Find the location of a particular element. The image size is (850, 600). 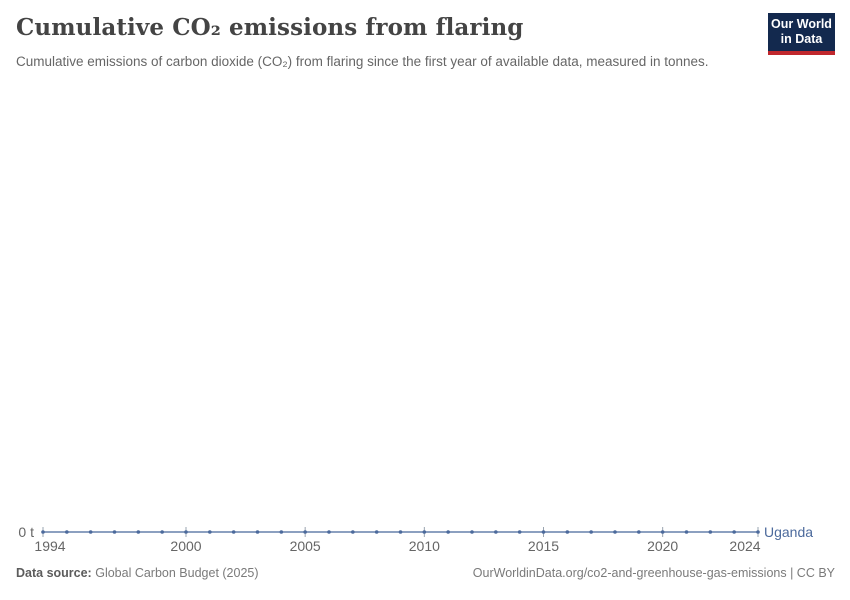

x-axis-tick-label: 1994 is located at coordinates (49, 546).